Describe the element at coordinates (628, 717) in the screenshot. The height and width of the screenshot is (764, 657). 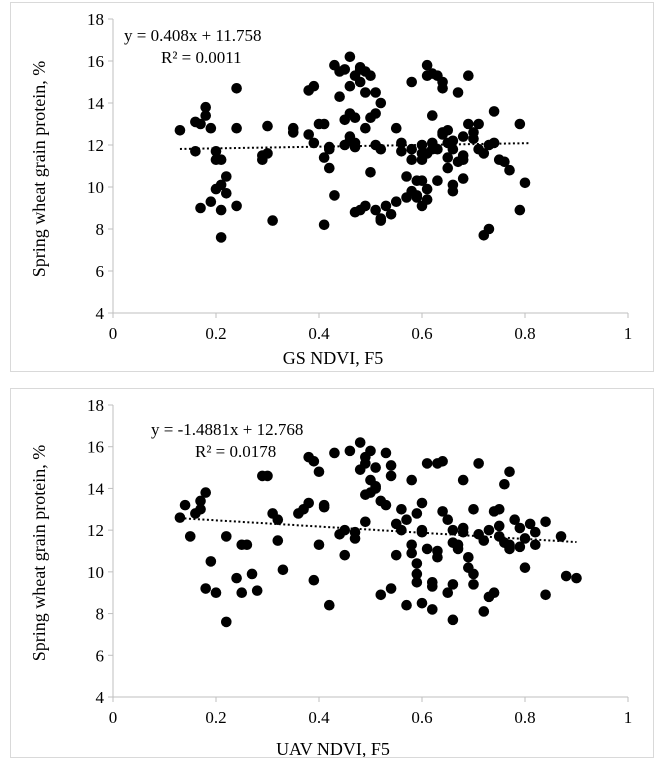
I see `x-tick-label: 1` at that location.